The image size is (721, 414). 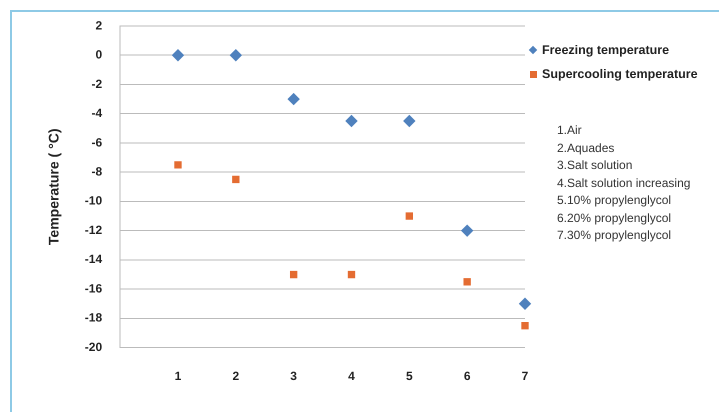 What do you see at coordinates (614, 218) in the screenshot?
I see `text: 6.20% propylenglycol` at bounding box center [614, 218].